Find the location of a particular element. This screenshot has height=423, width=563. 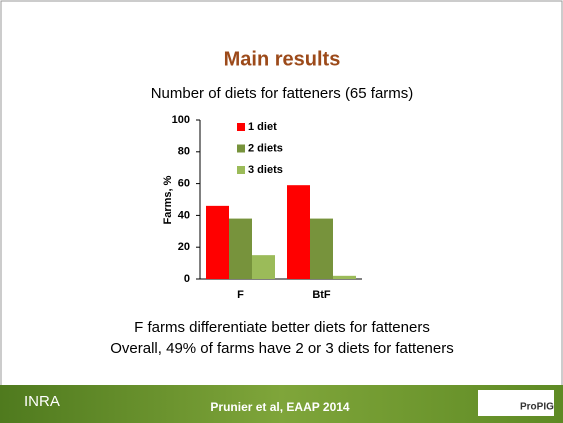

legend-label: 3 diets is located at coordinates (265, 170).